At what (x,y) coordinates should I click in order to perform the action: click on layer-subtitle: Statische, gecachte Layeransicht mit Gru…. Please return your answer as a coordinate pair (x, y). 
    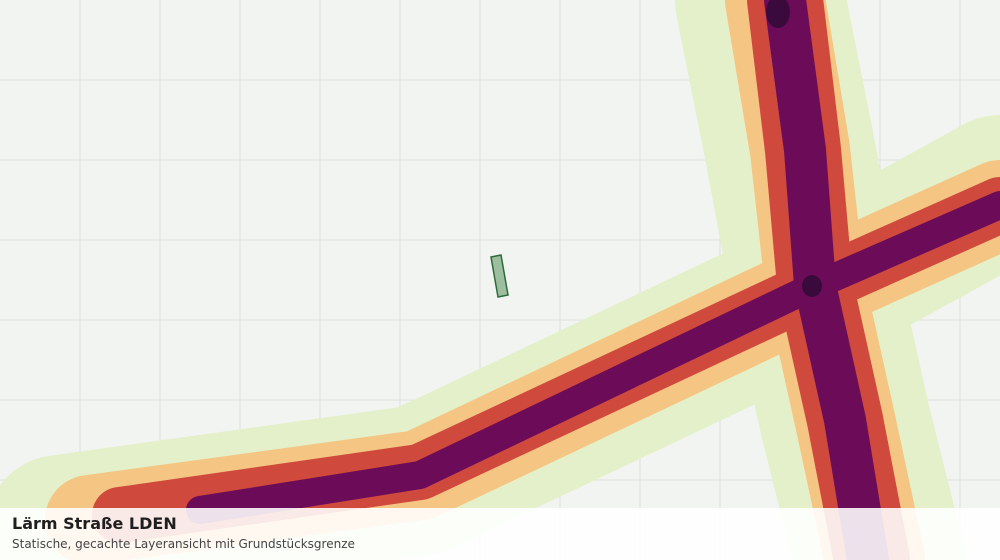
    Looking at the image, I should click on (183, 544).